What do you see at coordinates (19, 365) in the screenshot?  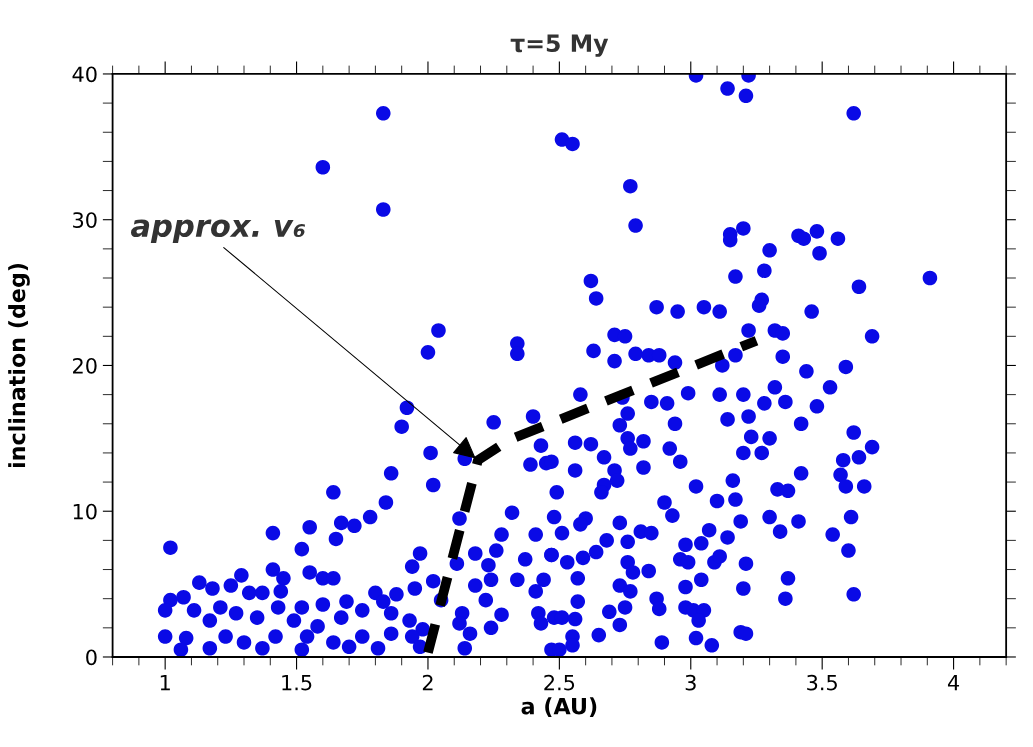 I see `y-axis-title: inclination (deg)` at bounding box center [19, 365].